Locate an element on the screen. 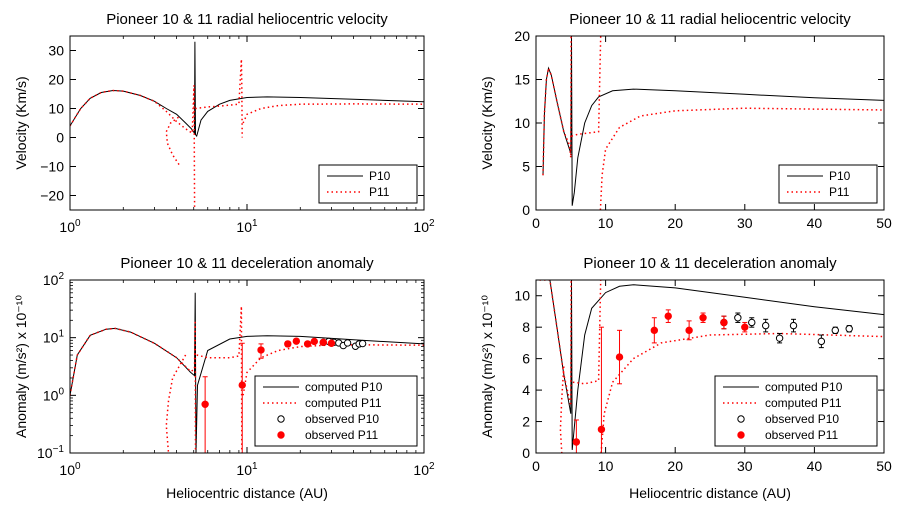 The height and width of the screenshot is (506, 899). legend-label: P11 is located at coordinates (379, 192).